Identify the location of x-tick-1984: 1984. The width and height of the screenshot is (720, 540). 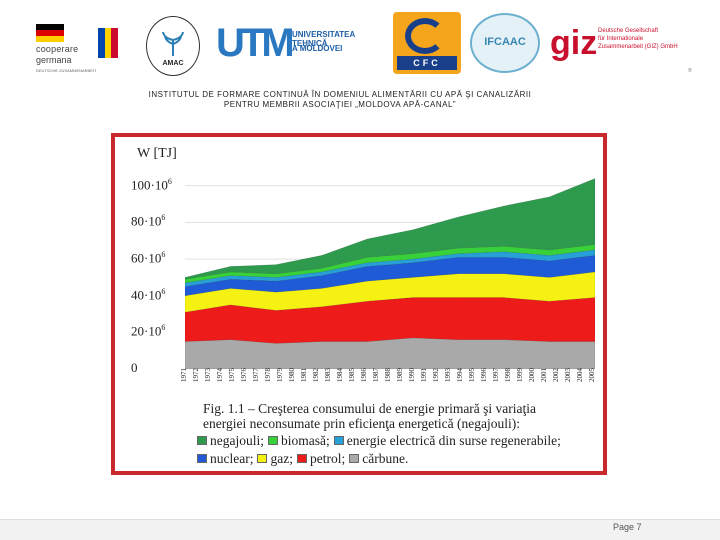
(340, 375).